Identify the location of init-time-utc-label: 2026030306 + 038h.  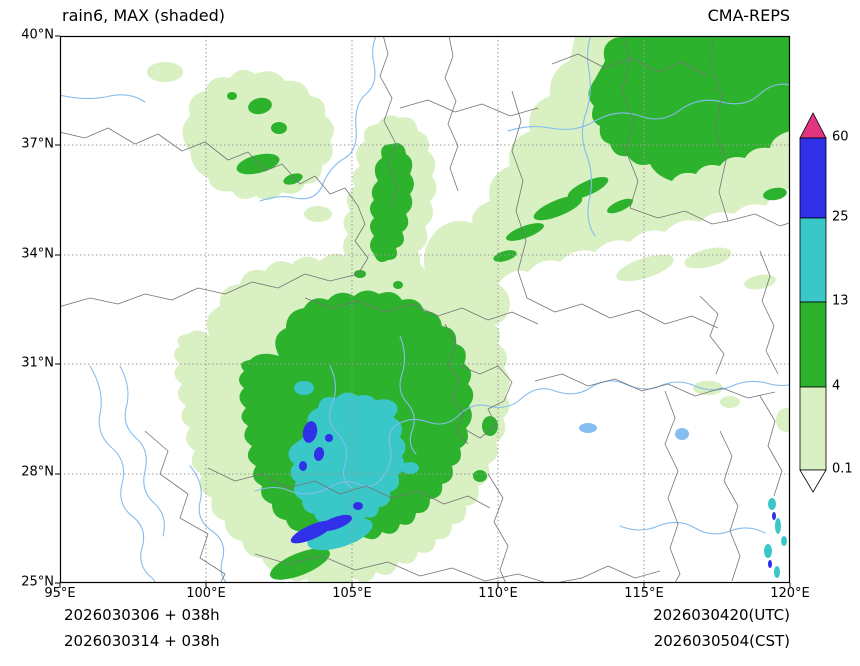
(142, 615).